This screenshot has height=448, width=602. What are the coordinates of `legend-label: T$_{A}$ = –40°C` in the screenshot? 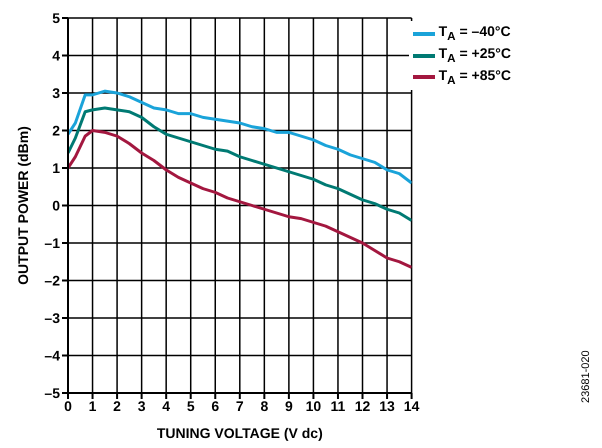 It's located at (474, 34).